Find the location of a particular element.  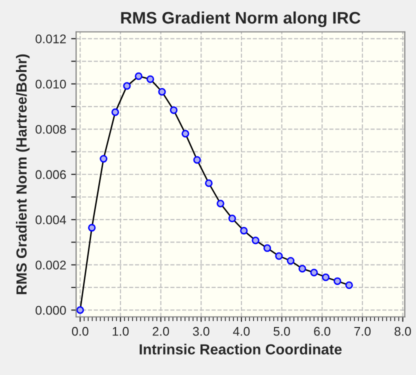

x-tick-label: 6.0 is located at coordinates (322, 331).